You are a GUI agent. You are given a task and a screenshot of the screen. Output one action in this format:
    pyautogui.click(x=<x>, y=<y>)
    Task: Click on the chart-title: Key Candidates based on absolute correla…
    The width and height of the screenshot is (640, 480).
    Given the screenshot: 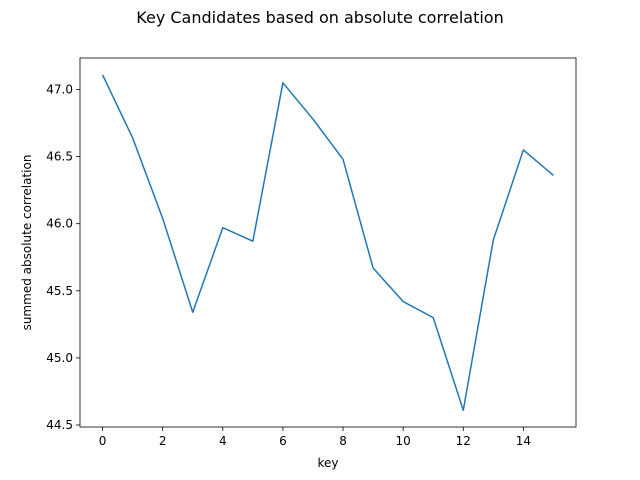 What is the action you would take?
    pyautogui.click(x=320, y=17)
    